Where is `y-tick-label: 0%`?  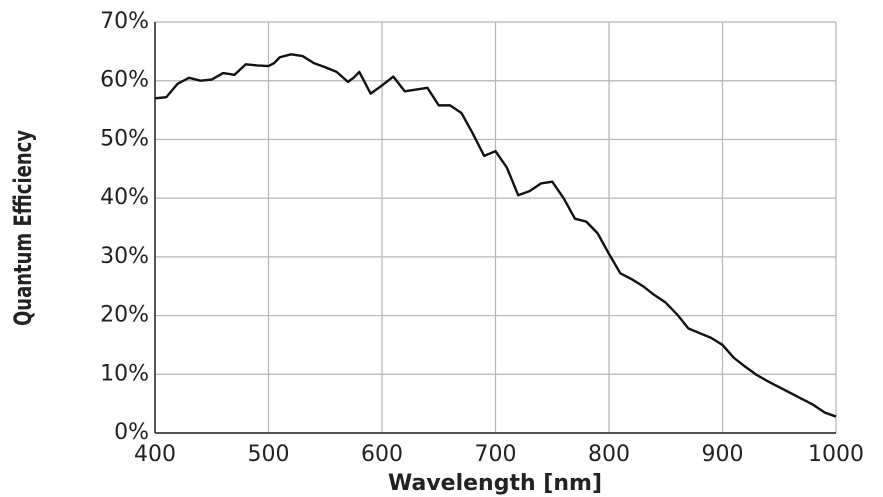
y-tick-label: 0% is located at coordinates (131, 432).